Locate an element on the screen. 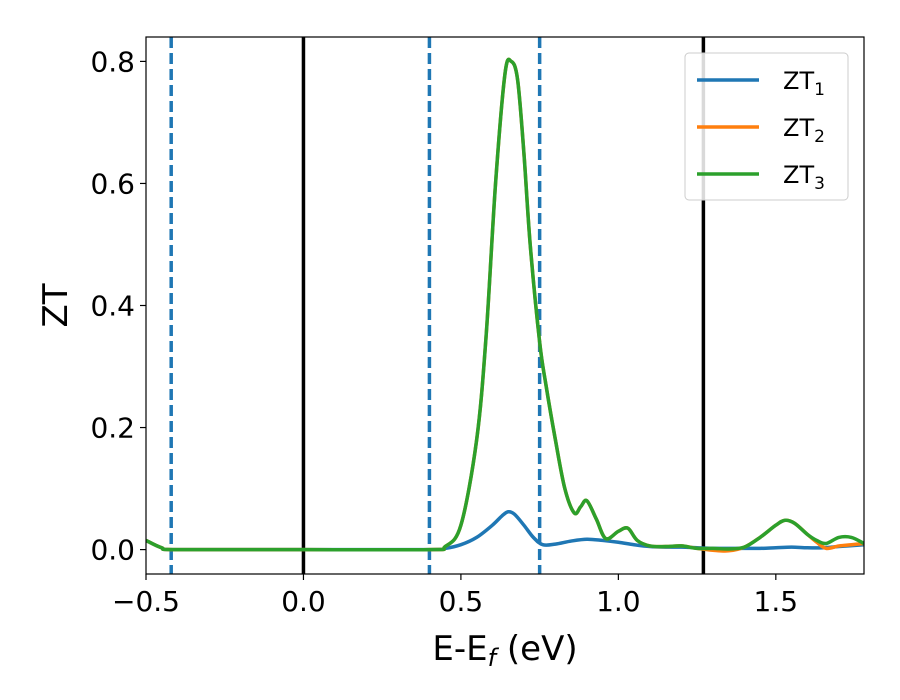 The image size is (900, 700). y-tick-label: 0.6 is located at coordinates (112, 183).